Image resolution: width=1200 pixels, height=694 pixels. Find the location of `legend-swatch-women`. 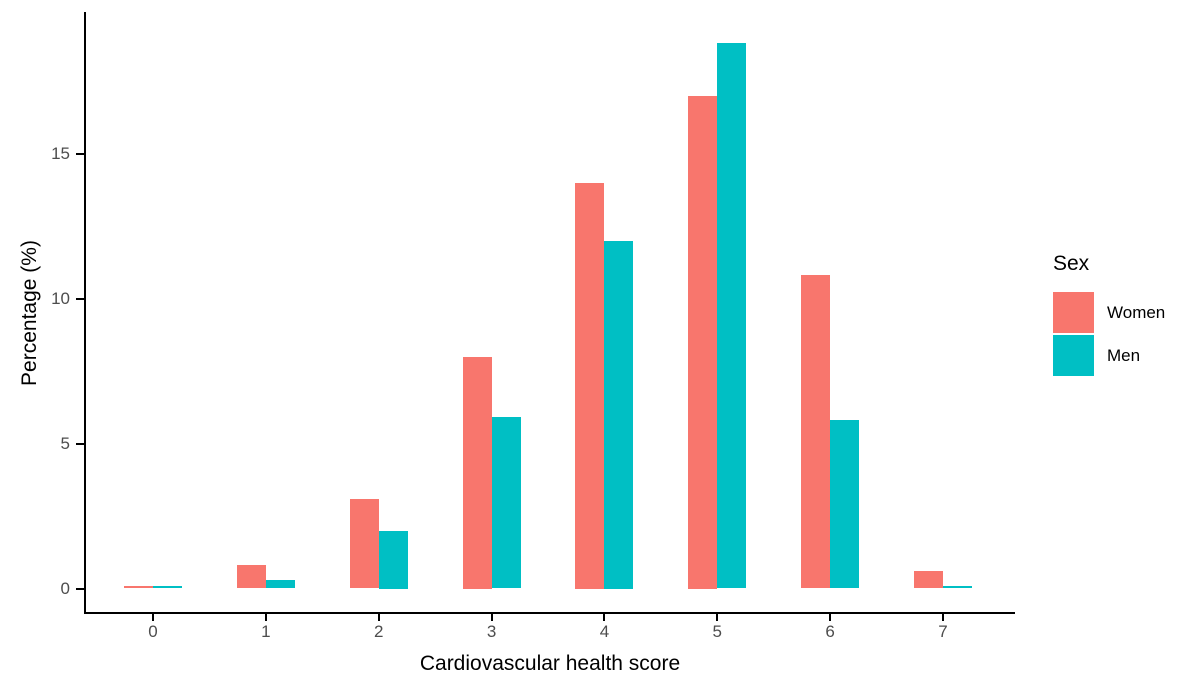

legend-swatch-women is located at coordinates (1073, 312).